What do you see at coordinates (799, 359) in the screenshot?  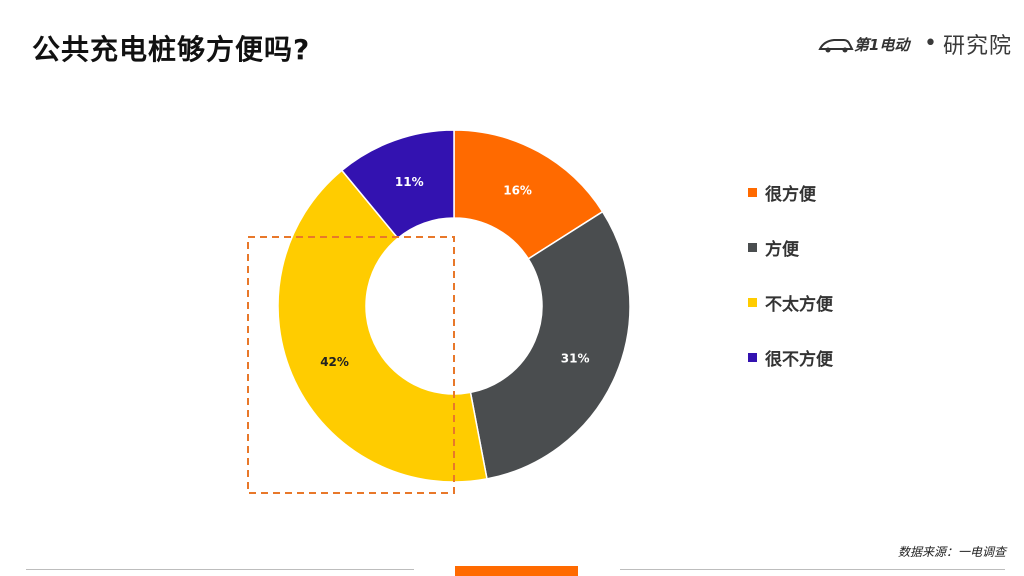 I see `legend-label: 很不方便` at bounding box center [799, 359].